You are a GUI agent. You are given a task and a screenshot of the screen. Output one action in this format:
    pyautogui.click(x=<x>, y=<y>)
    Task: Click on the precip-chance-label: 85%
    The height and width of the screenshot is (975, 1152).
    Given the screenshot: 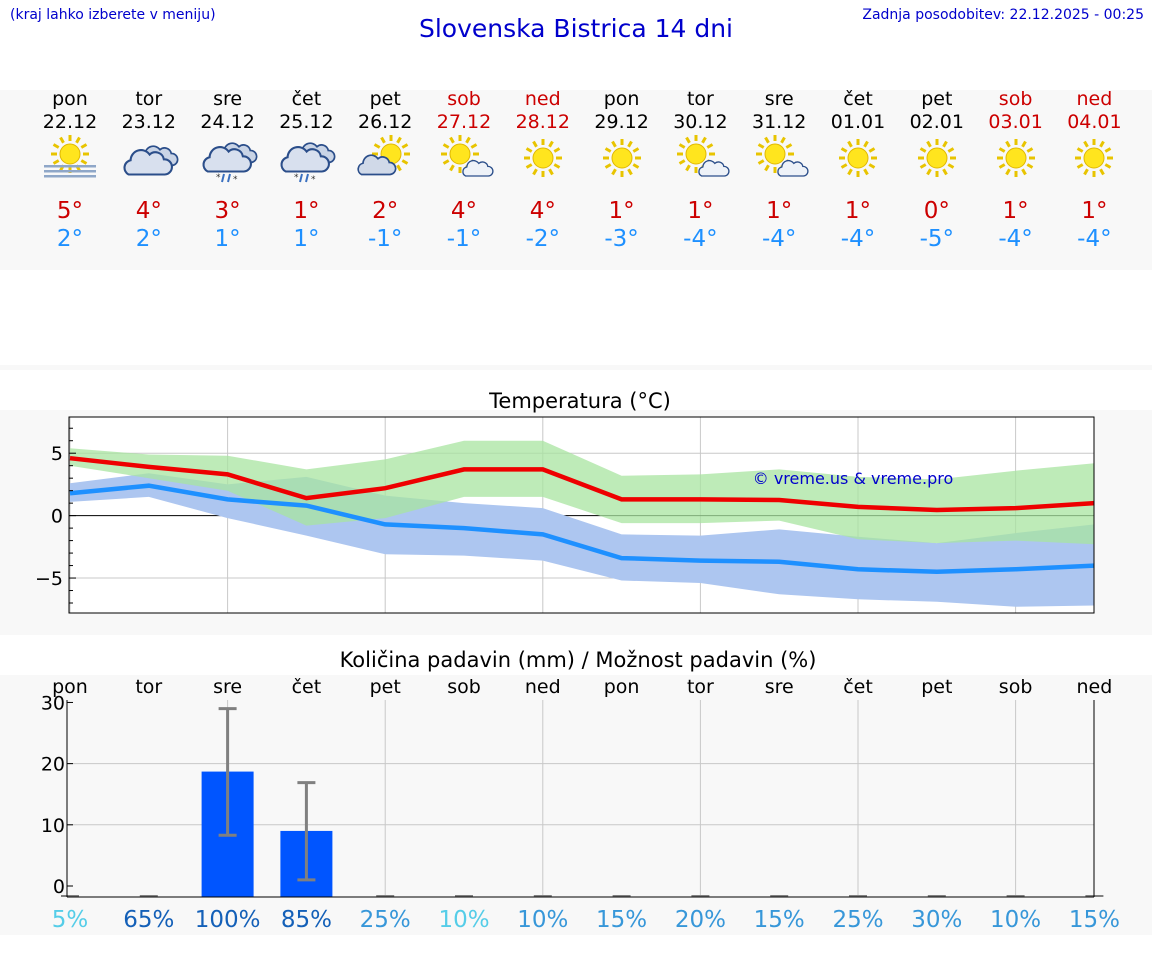 What is the action you would take?
    pyautogui.click(x=306, y=920)
    